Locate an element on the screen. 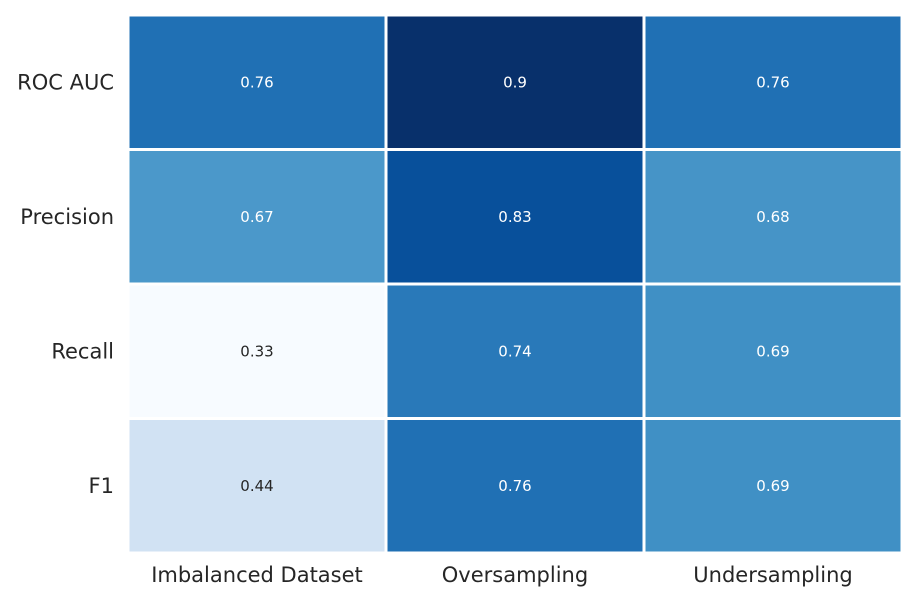 The width and height of the screenshot is (912, 599). cell-value-label: 0.68 is located at coordinates (772, 217).